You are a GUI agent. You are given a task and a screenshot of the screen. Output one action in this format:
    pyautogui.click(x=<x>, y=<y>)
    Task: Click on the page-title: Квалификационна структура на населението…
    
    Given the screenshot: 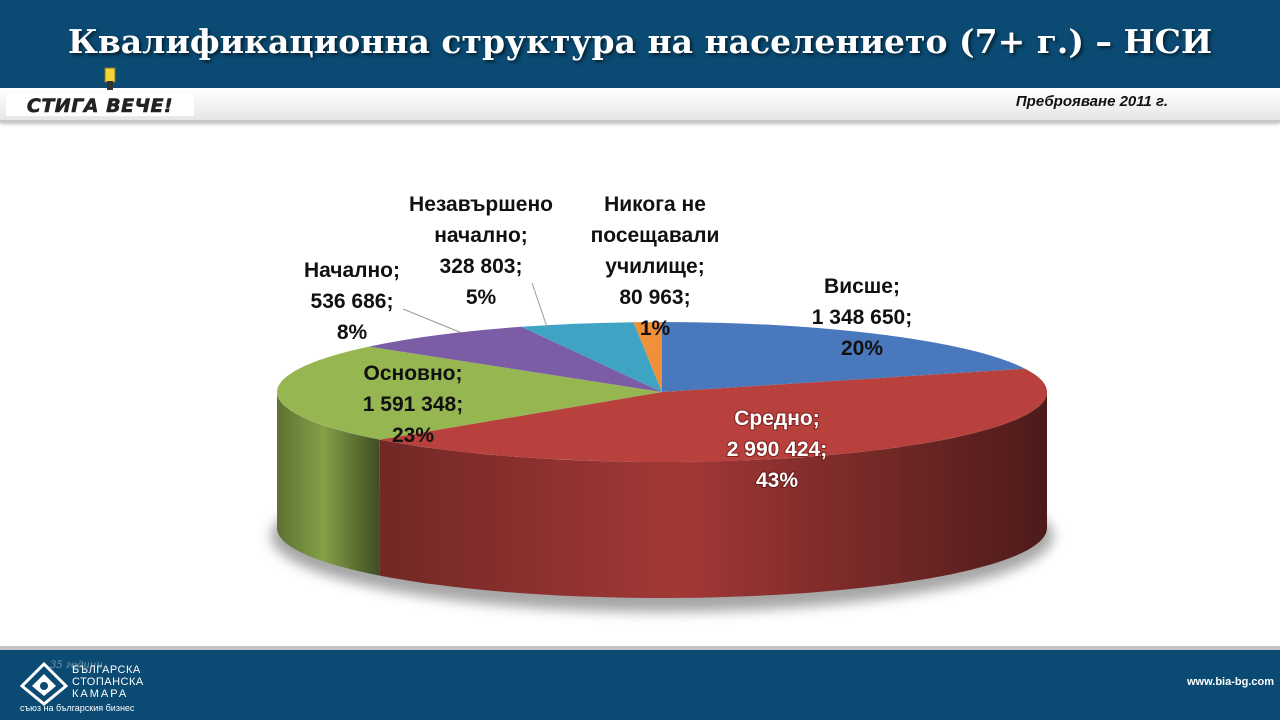 What is the action you would take?
    pyautogui.click(x=640, y=41)
    